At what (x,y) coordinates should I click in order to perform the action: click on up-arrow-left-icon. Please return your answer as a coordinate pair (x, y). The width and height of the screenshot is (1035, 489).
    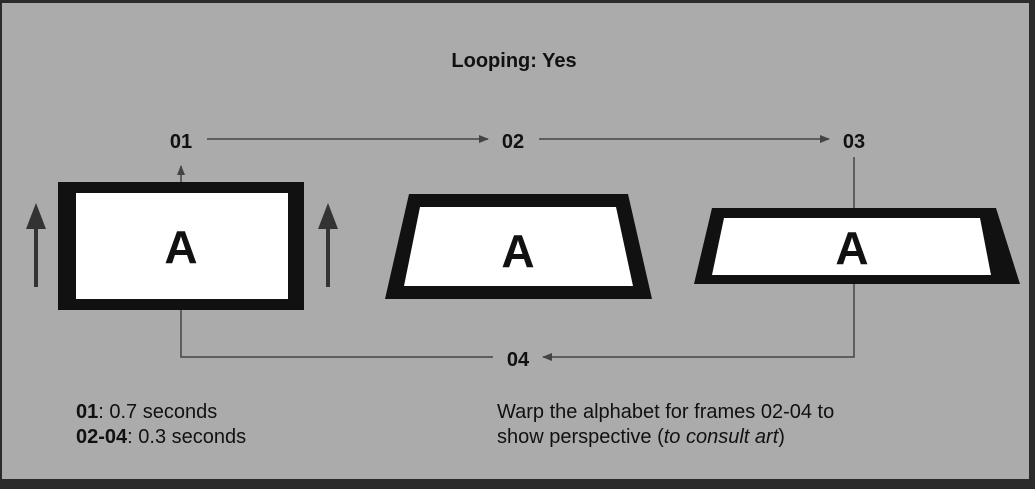
    Looking at the image, I should click on (36, 245).